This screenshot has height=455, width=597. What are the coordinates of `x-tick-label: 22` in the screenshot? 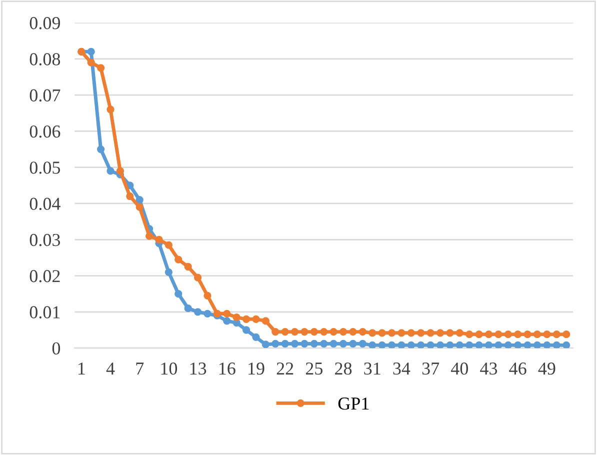 It's located at (285, 368).